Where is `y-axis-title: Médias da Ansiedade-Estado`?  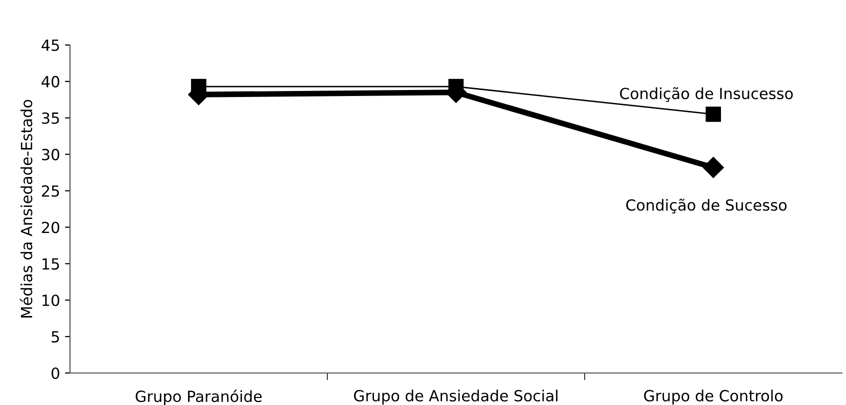
y-axis-title: Médias da Ansiedade-Estado is located at coordinates (26, 209).